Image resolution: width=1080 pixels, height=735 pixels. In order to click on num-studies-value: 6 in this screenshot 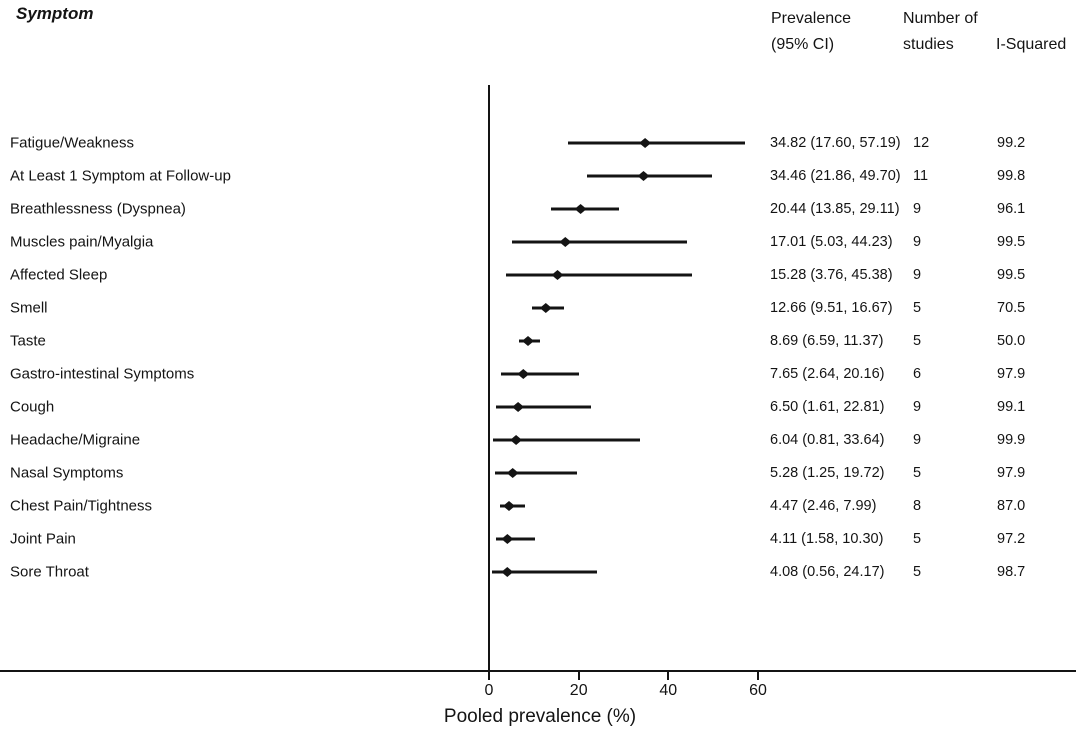, I will do `click(917, 374)`.